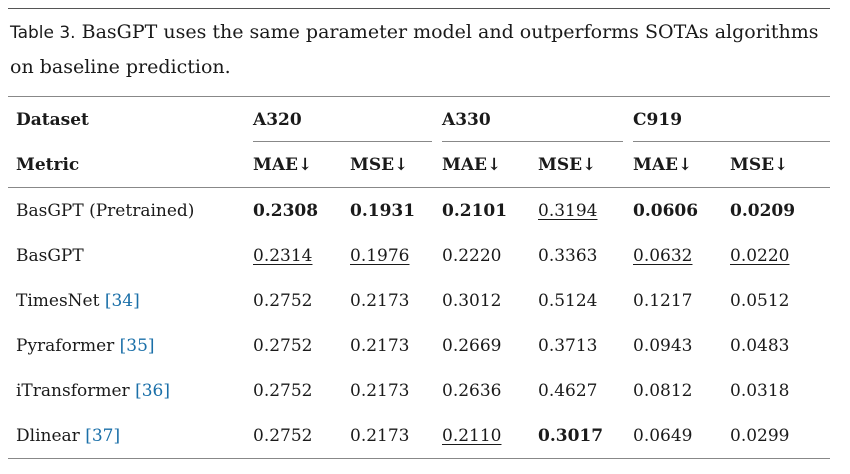 Image resolution: width=850 pixels, height=474 pixels. Describe the element at coordinates (568, 210) in the screenshot. I see `value-cell: 0.3194` at that location.